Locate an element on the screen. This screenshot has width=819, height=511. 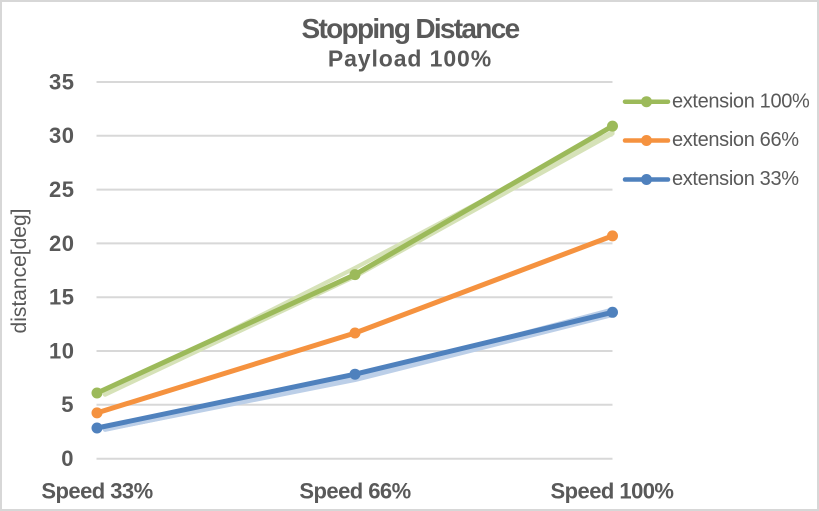
svg-text: 25 is located at coordinates (61, 189).